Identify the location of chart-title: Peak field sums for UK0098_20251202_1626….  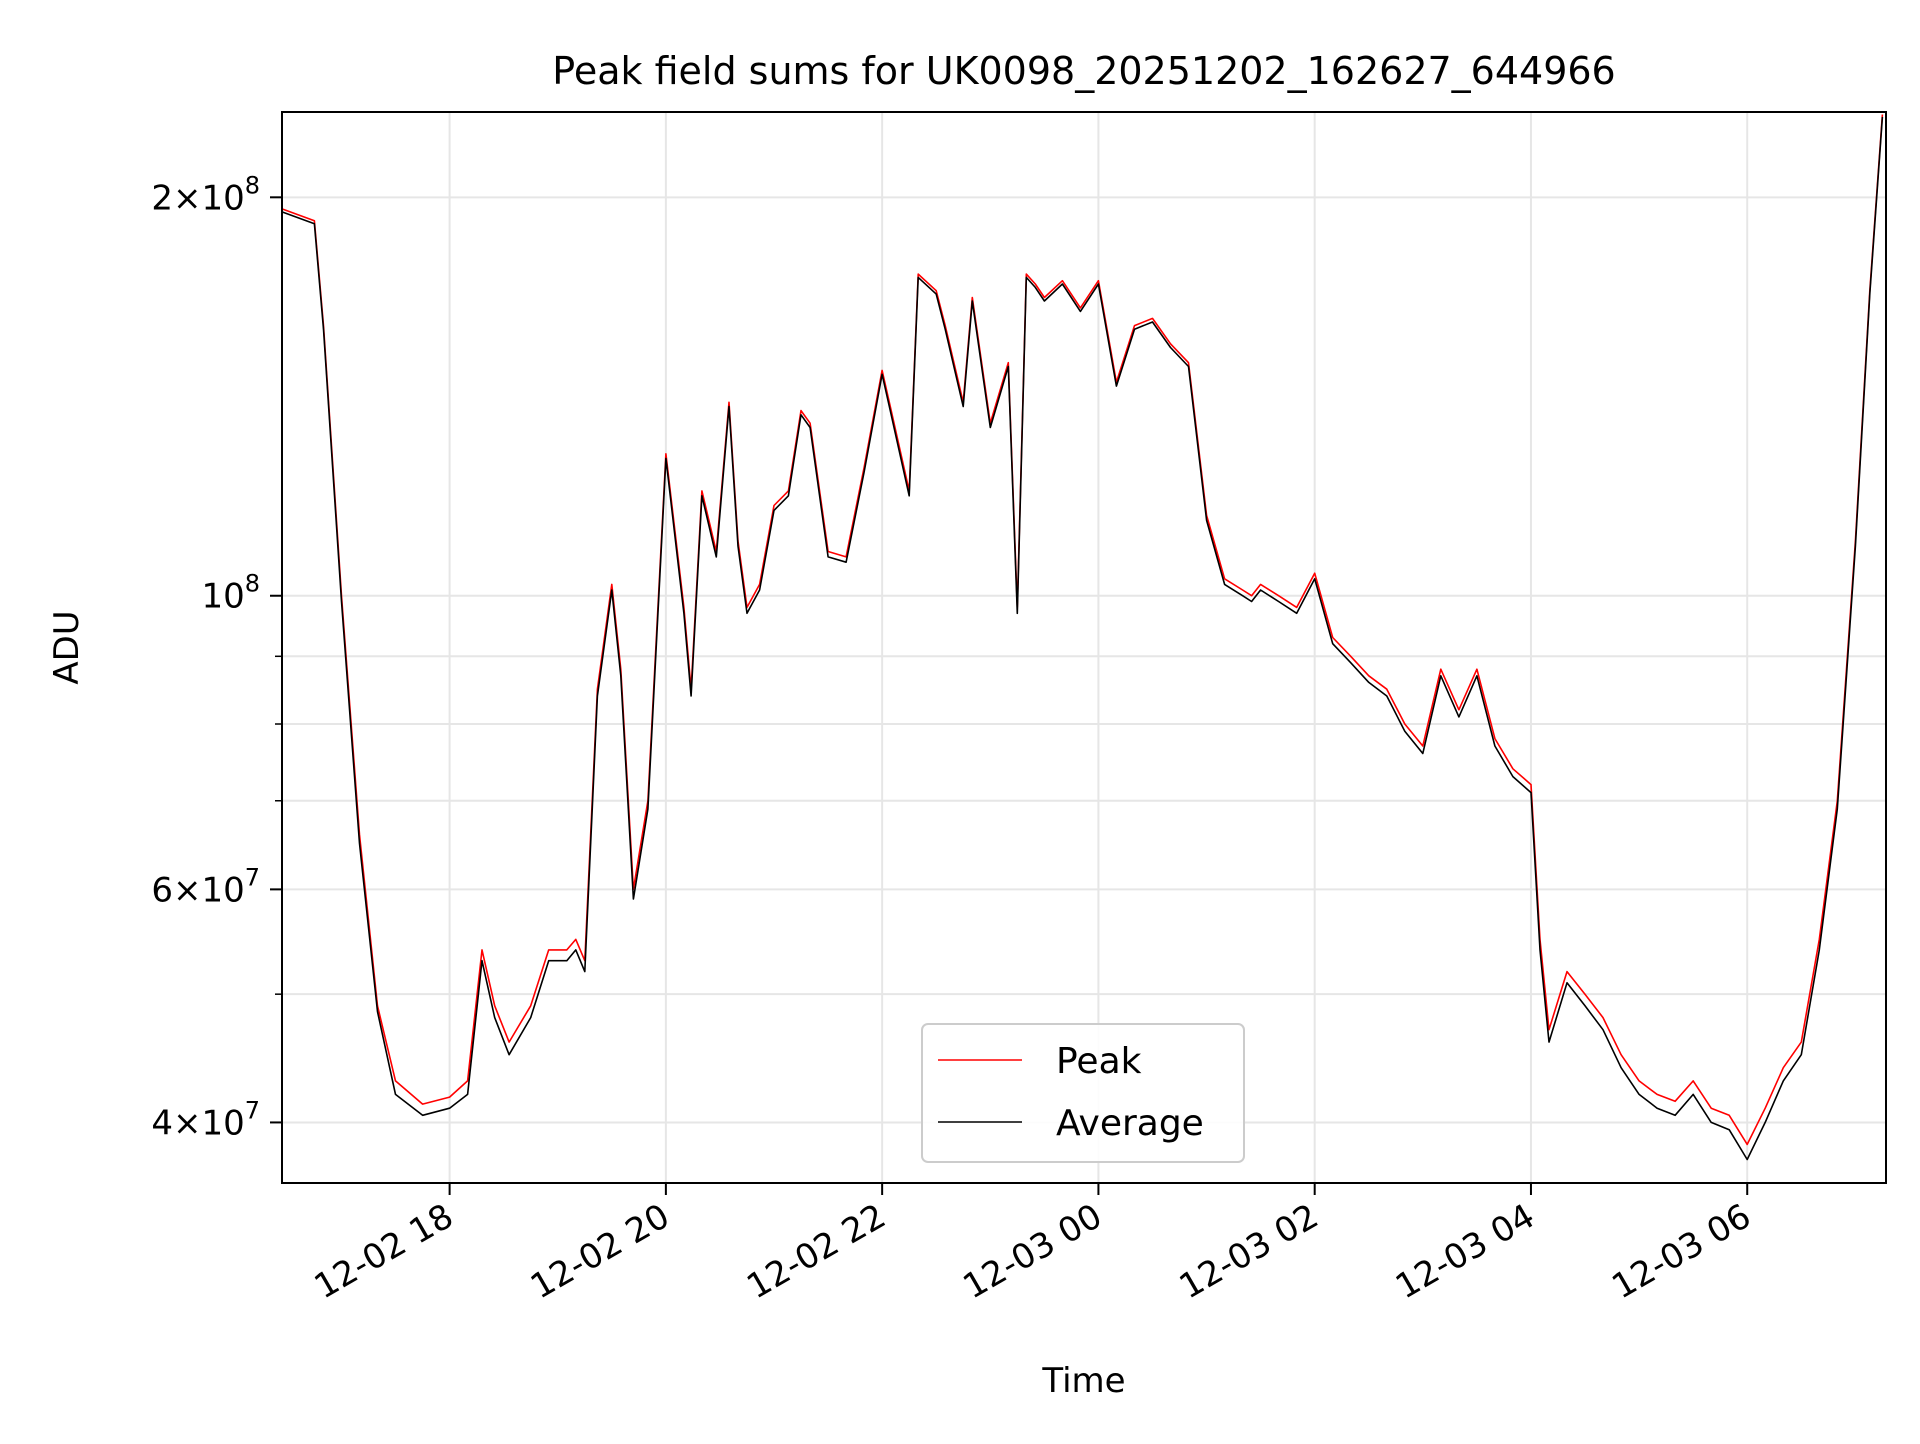
(1083, 71).